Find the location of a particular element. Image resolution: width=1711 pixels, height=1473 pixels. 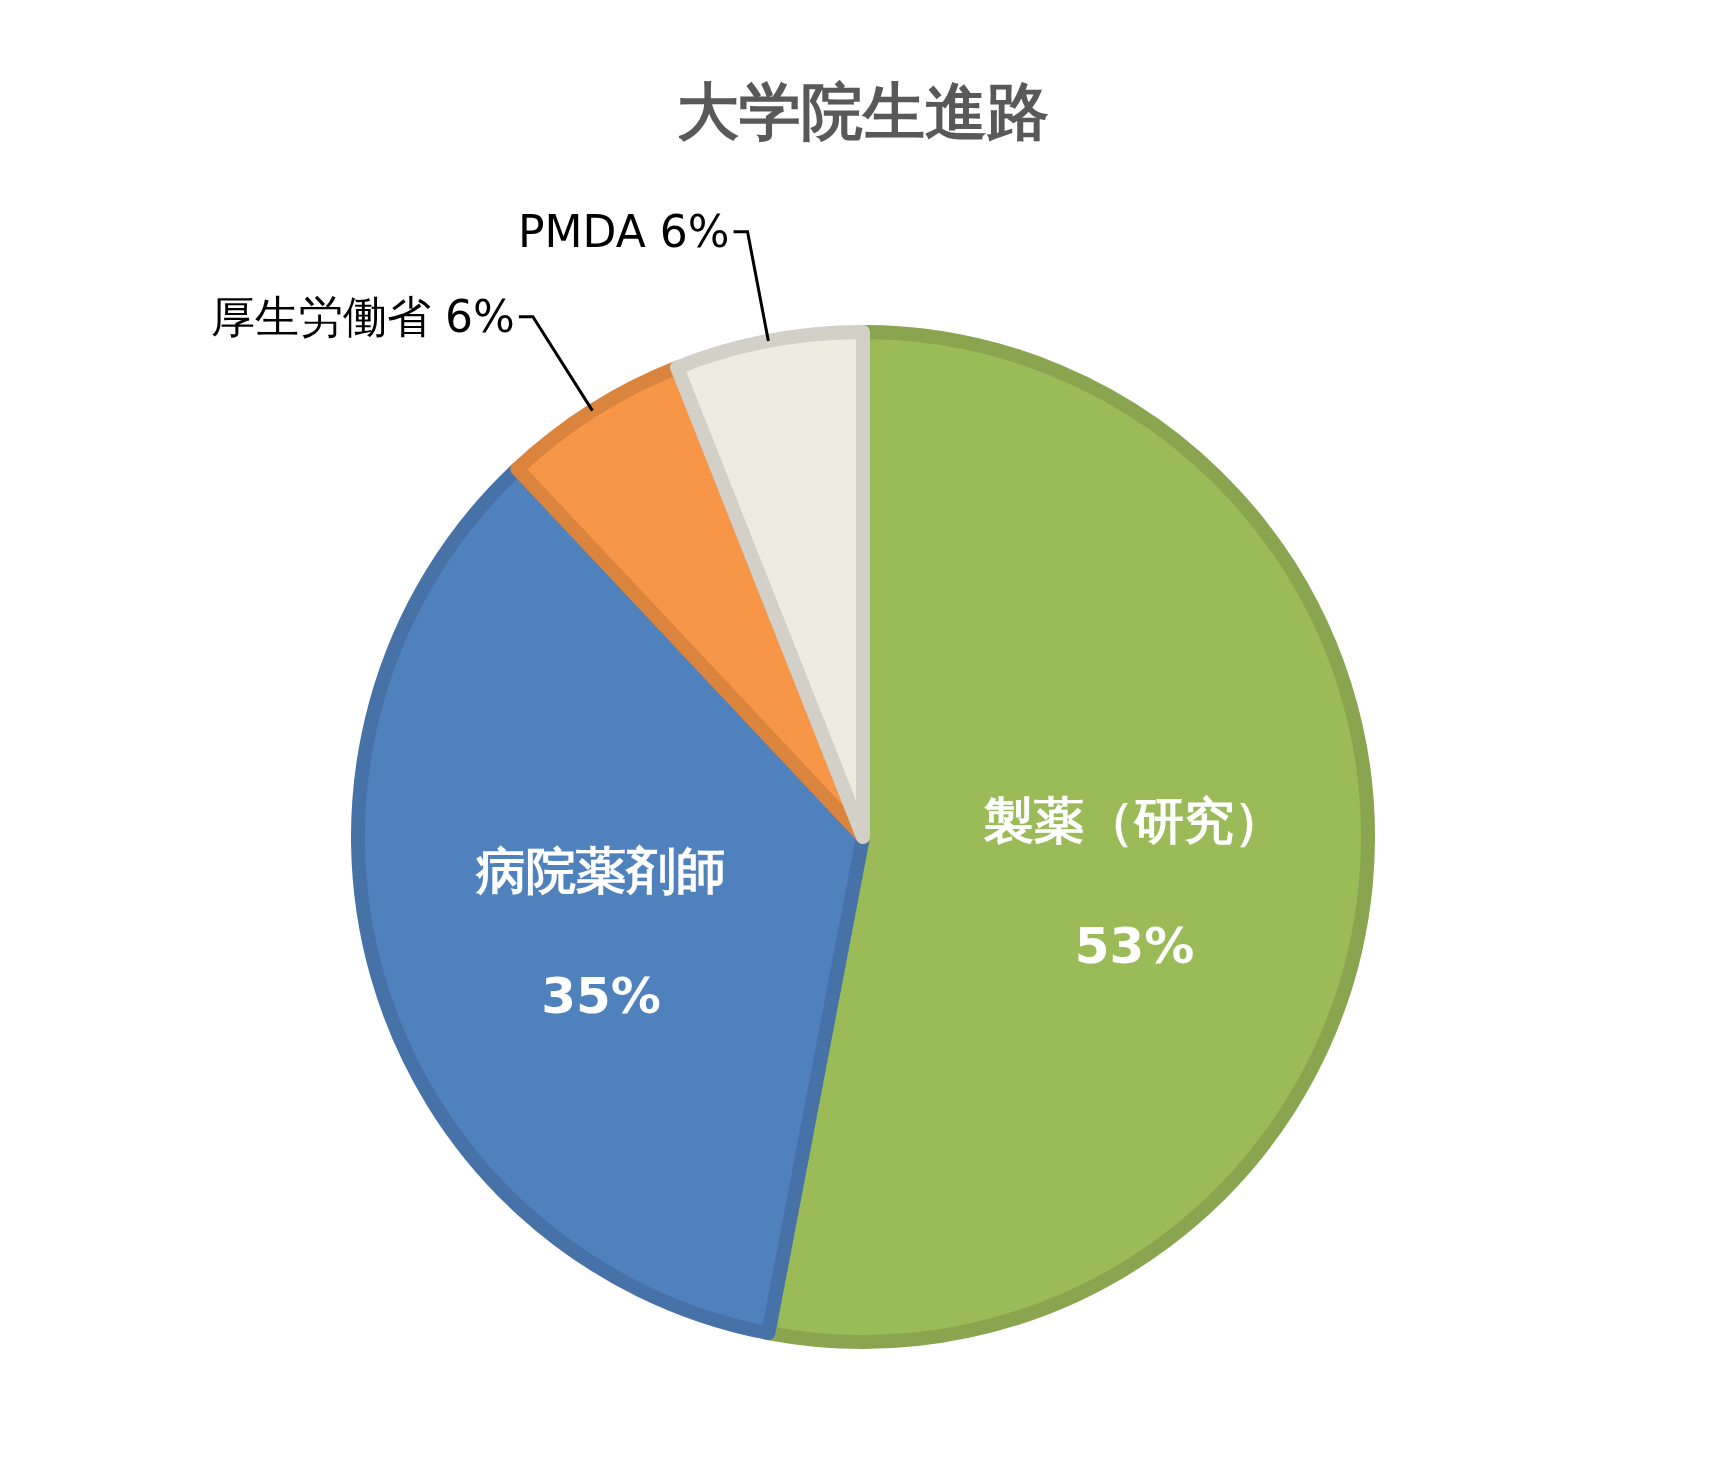

data-label: 53% is located at coordinates (1134, 945).